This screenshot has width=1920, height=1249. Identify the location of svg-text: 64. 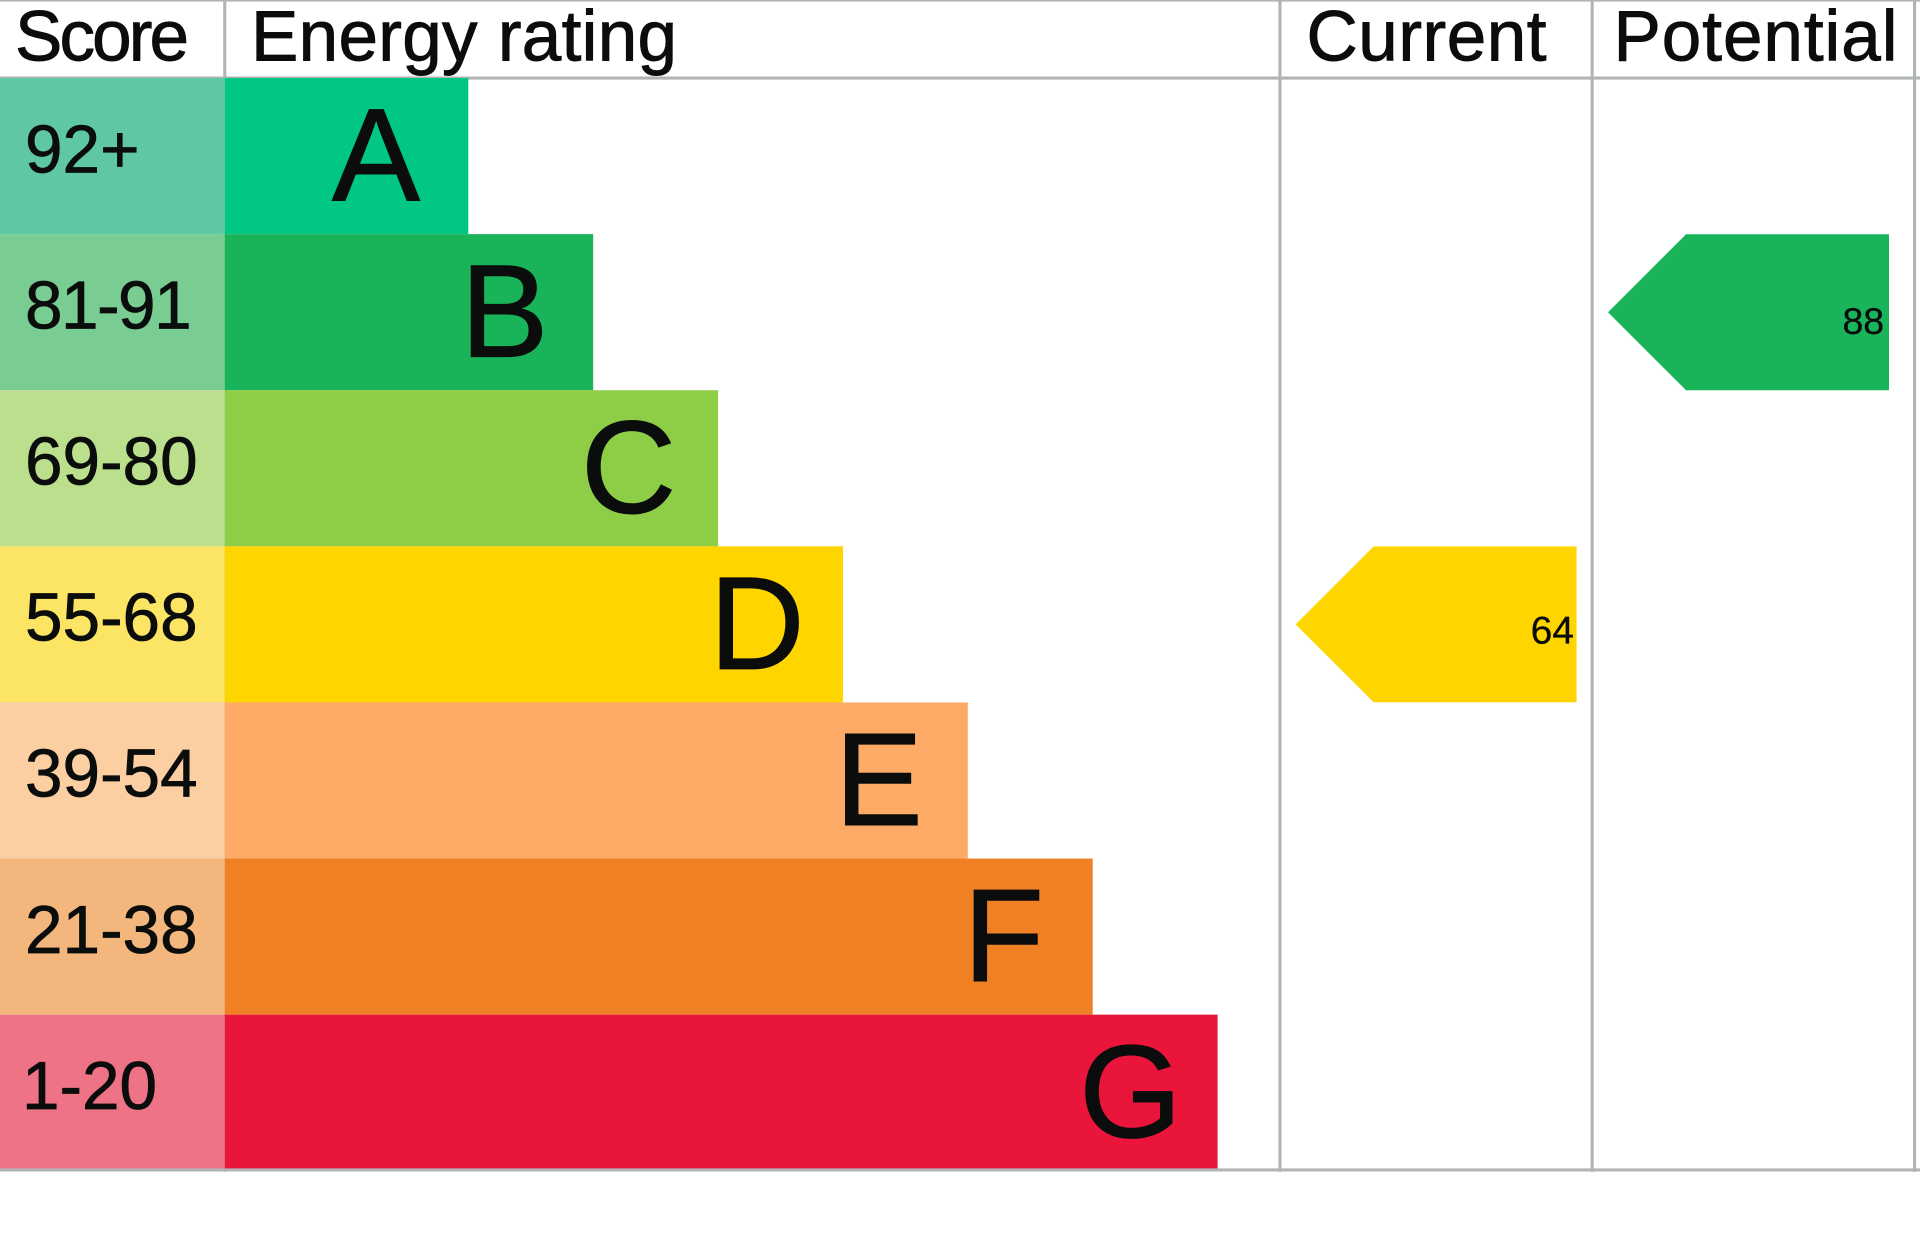
(1552, 630).